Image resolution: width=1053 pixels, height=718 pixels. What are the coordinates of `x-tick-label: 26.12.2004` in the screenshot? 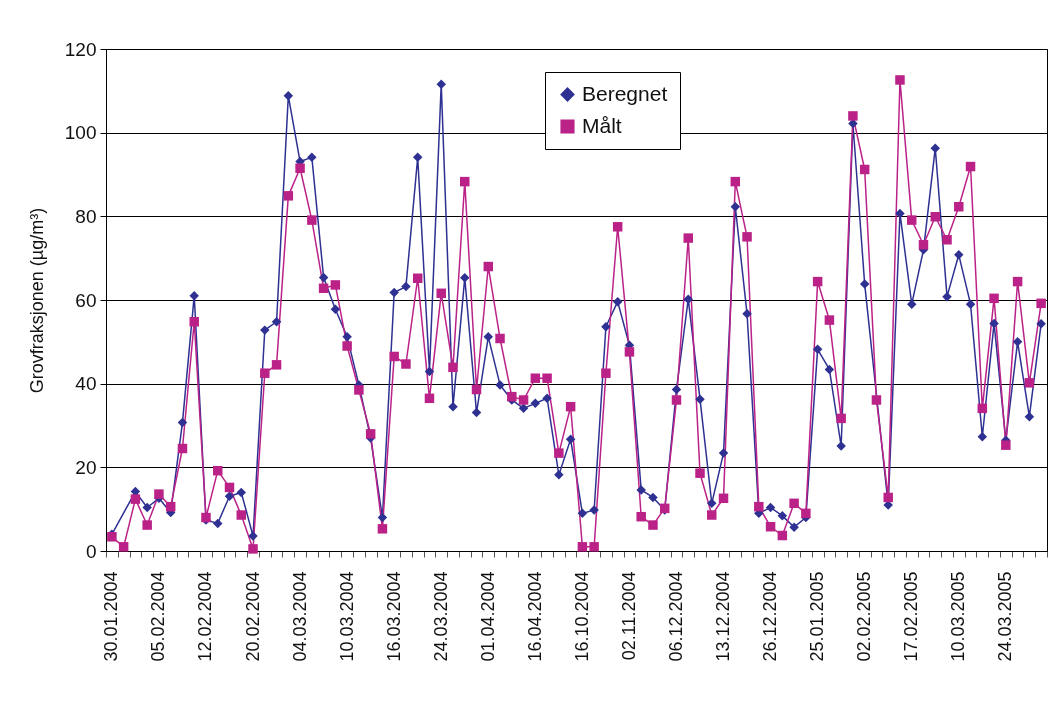 It's located at (770, 616).